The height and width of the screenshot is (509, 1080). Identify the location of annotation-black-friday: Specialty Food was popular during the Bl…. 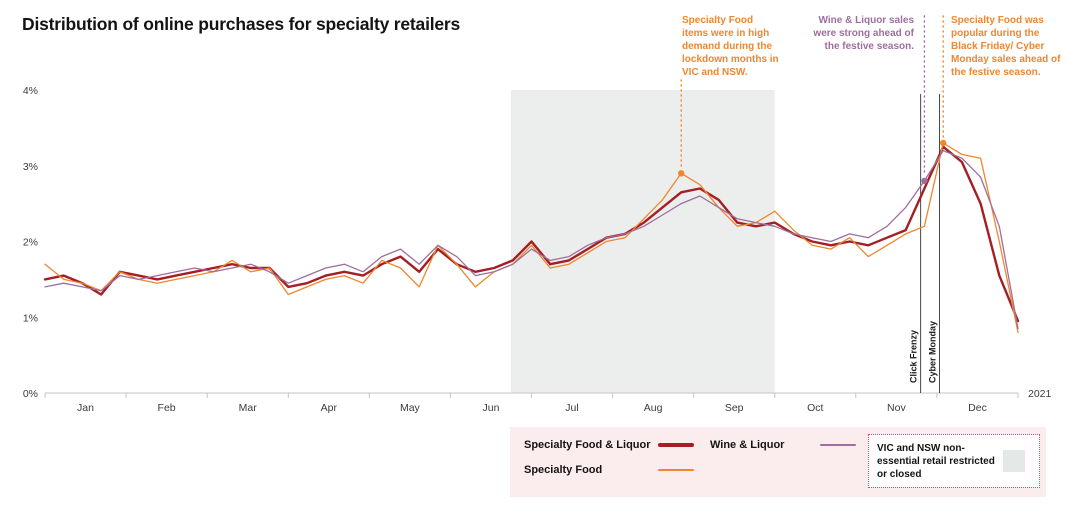
(1006, 46).